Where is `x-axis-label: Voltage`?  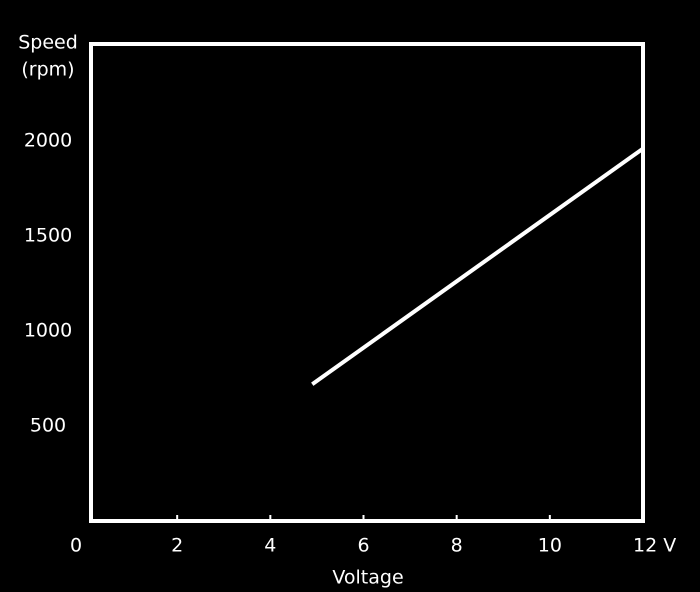
x-axis-label: Voltage is located at coordinates (367, 578).